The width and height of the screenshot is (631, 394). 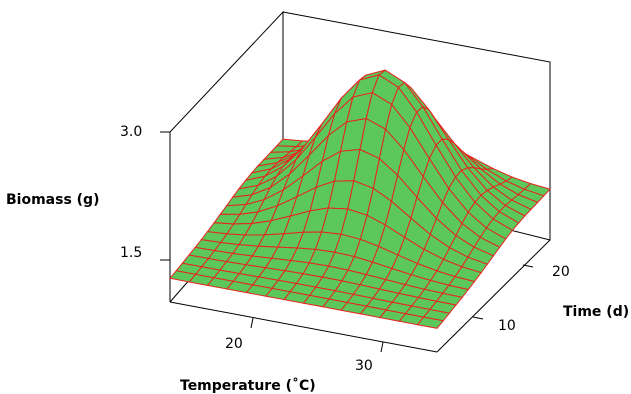 What do you see at coordinates (282, 355) in the screenshot?
I see `x-axis: 20 30 Temperature (˚C)` at bounding box center [282, 355].